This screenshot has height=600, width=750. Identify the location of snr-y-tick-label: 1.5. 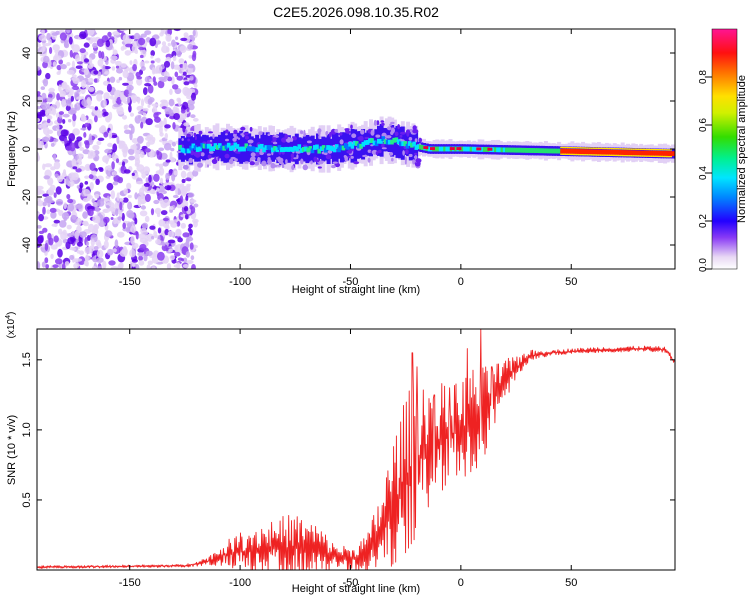
(27, 359).